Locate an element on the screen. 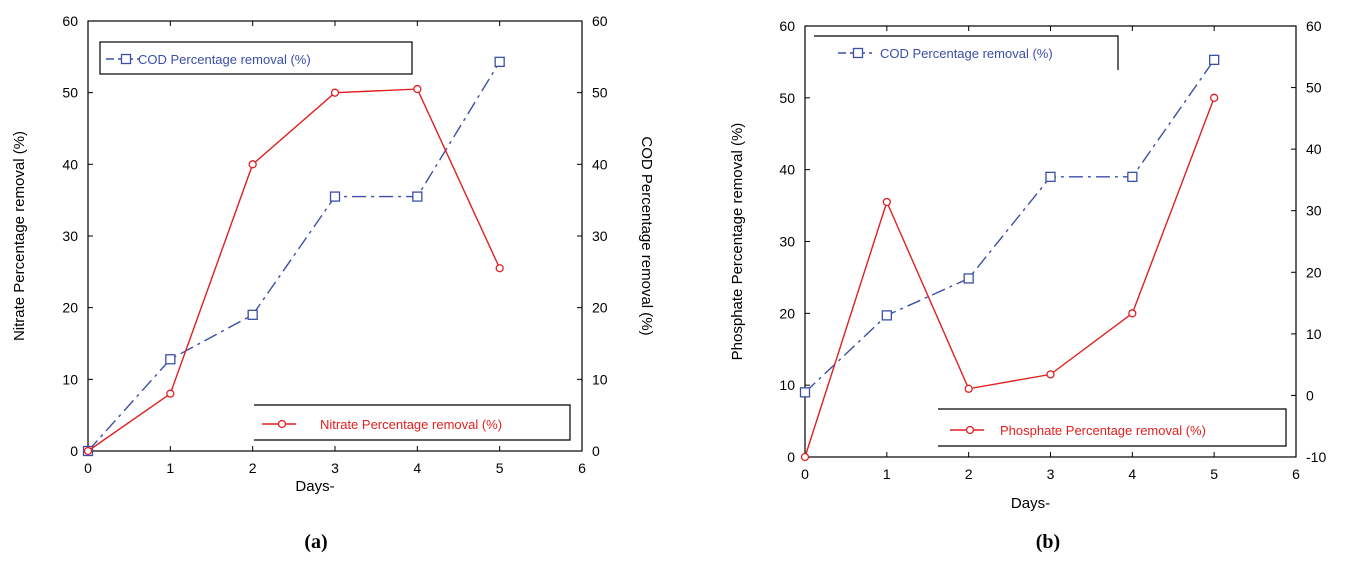 The height and width of the screenshot is (561, 1352). panel-label: (b) is located at coordinates (1048, 542).